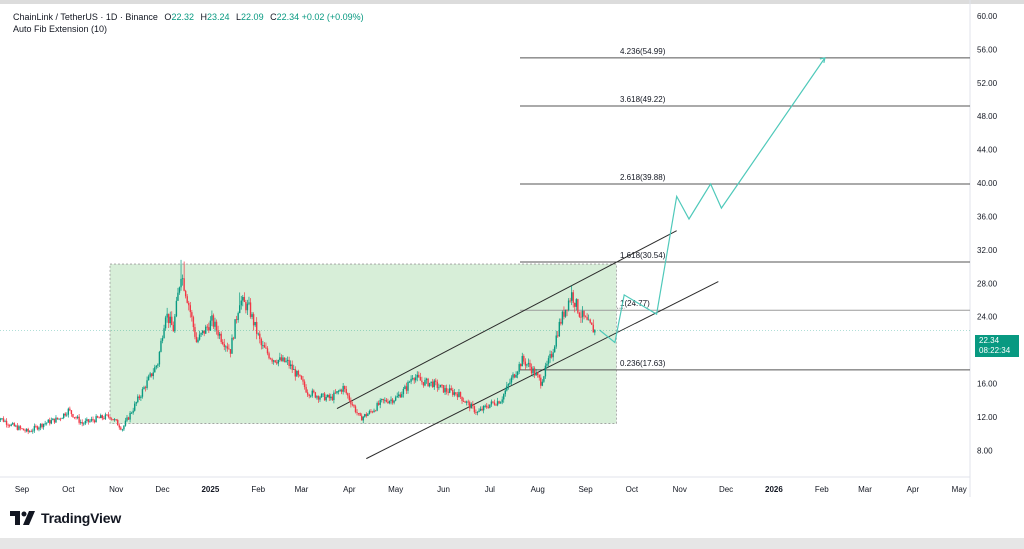  Describe the element at coordinates (995, 350) in the screenshot. I see `bar-countdown: 08:22:34` at that location.